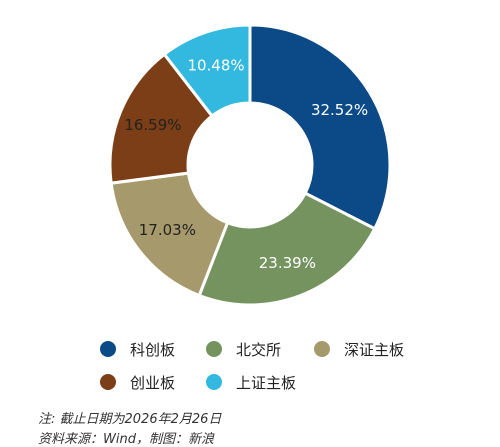  I want to click on legend-label-shangzhengzhuban: 上证主板, so click(266, 382).